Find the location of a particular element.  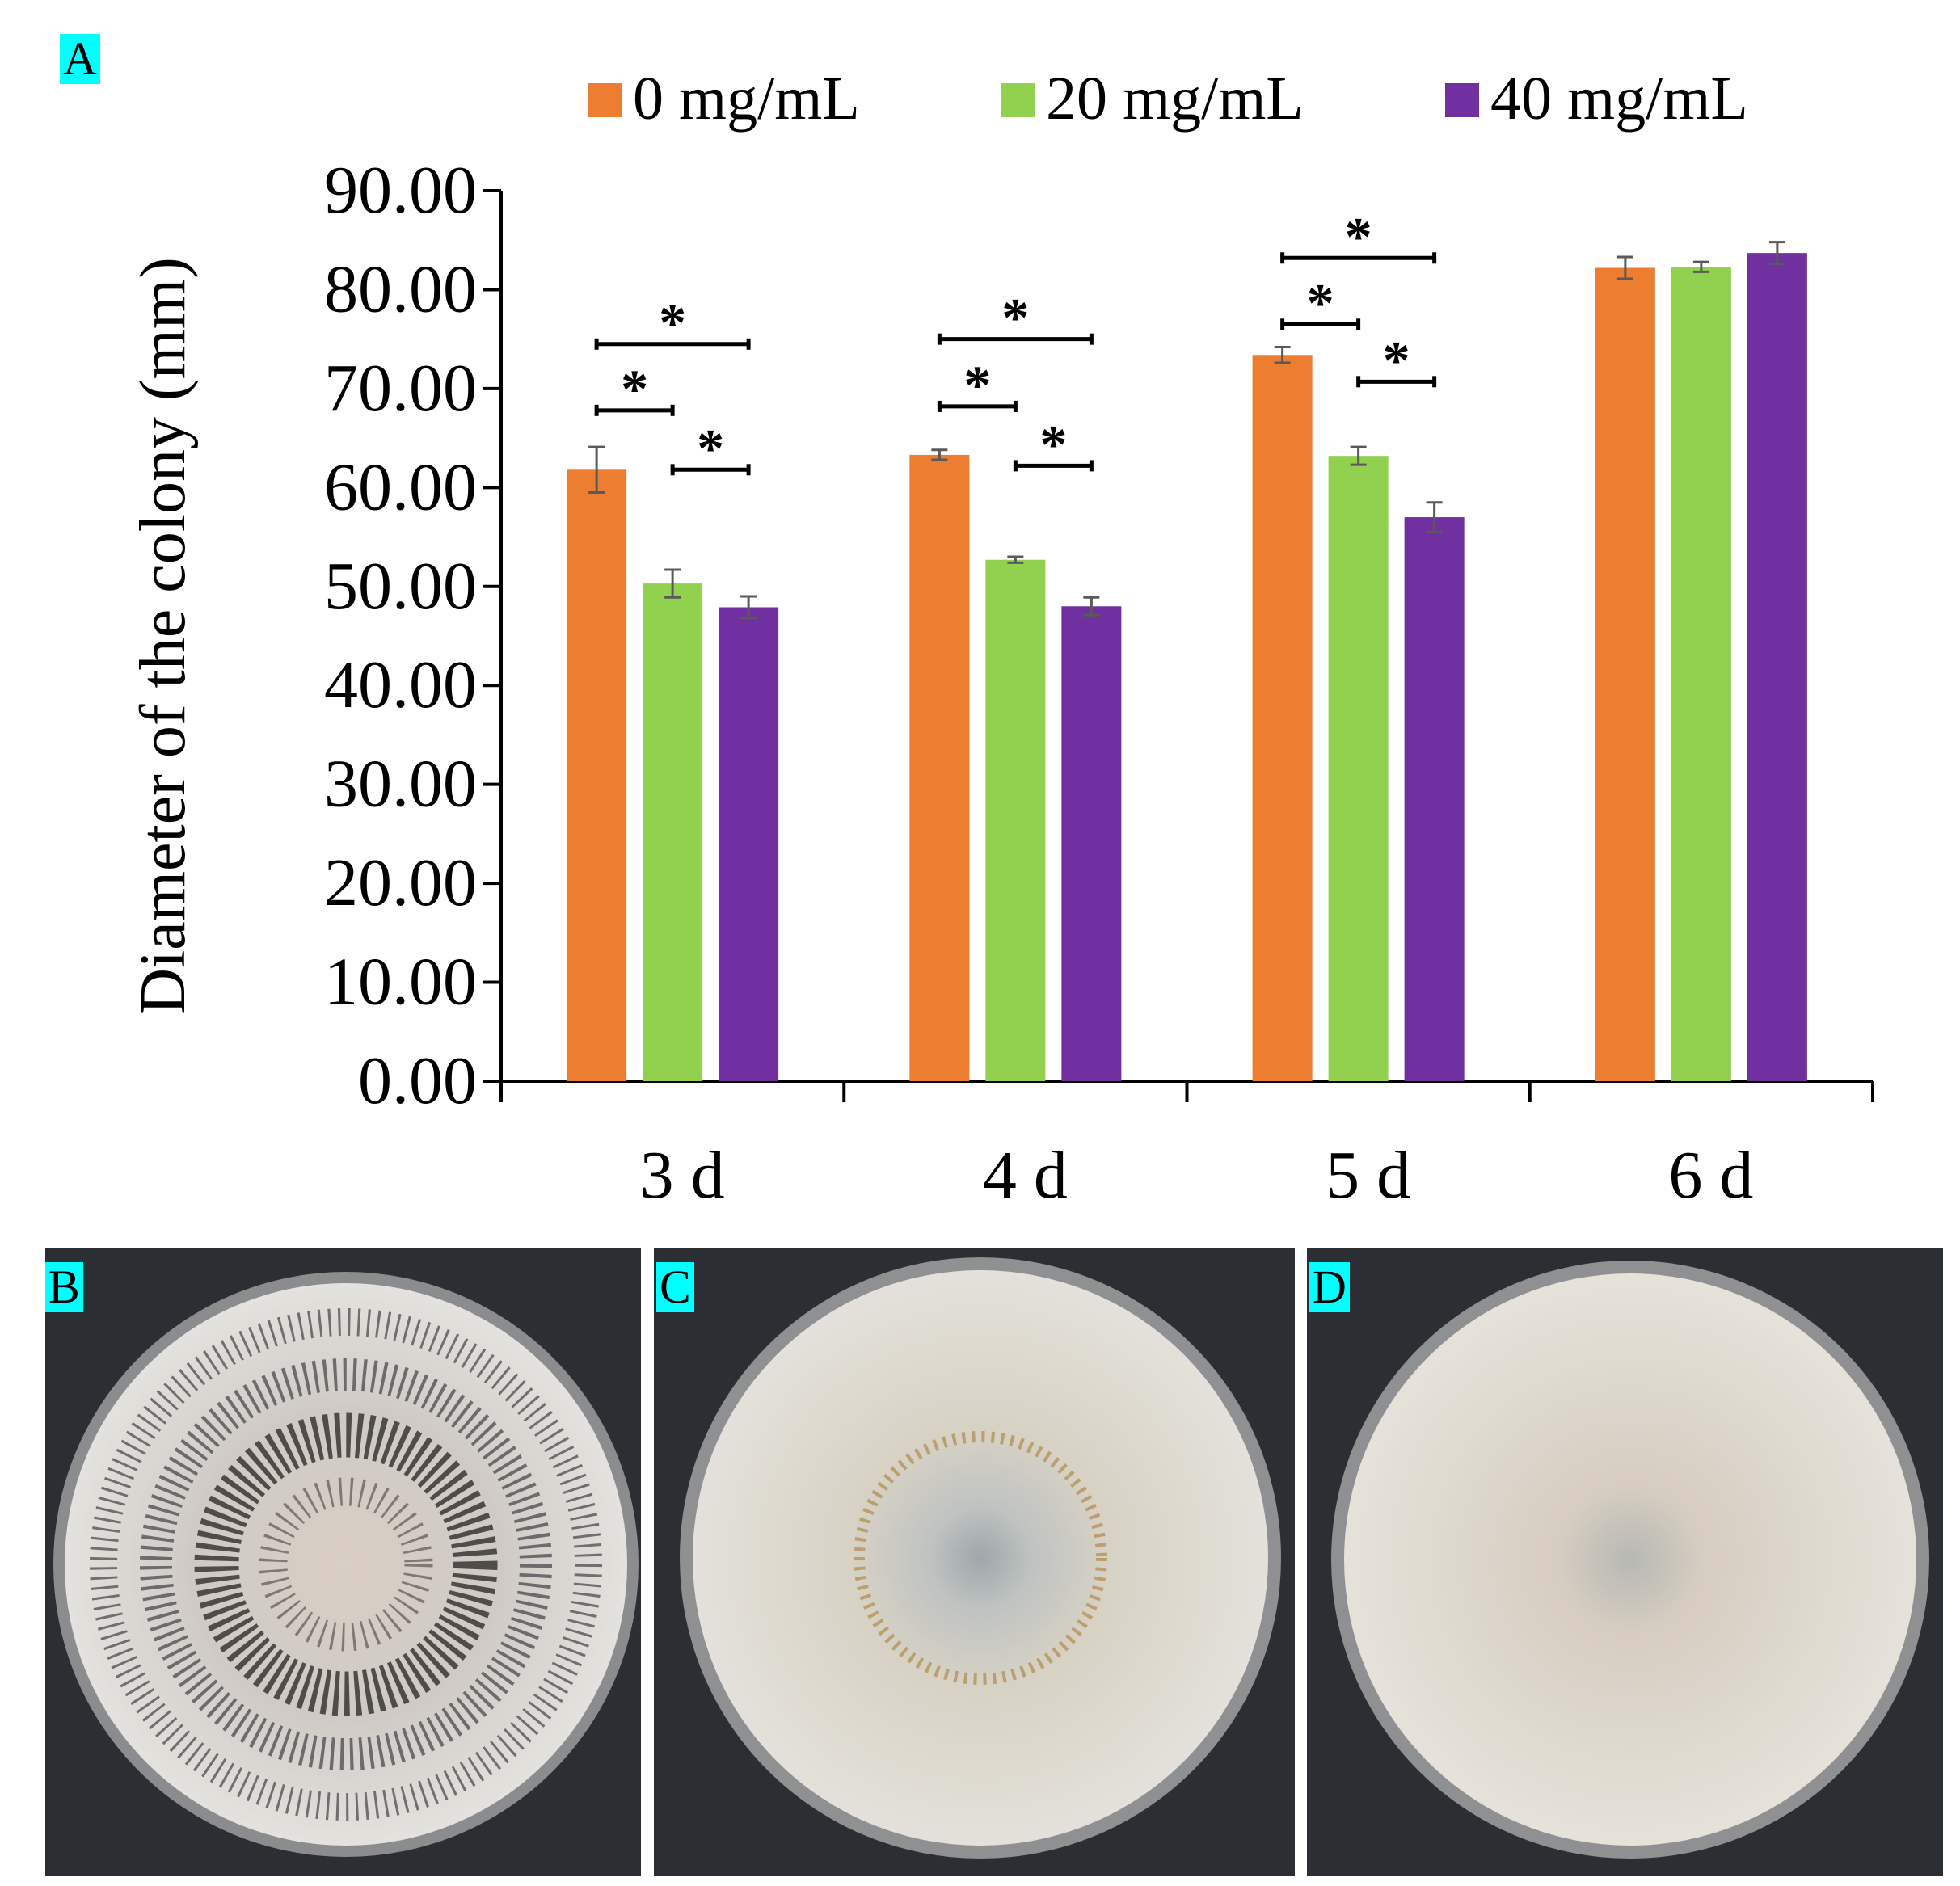

petri-dish-photo-c is located at coordinates (975, 1562).